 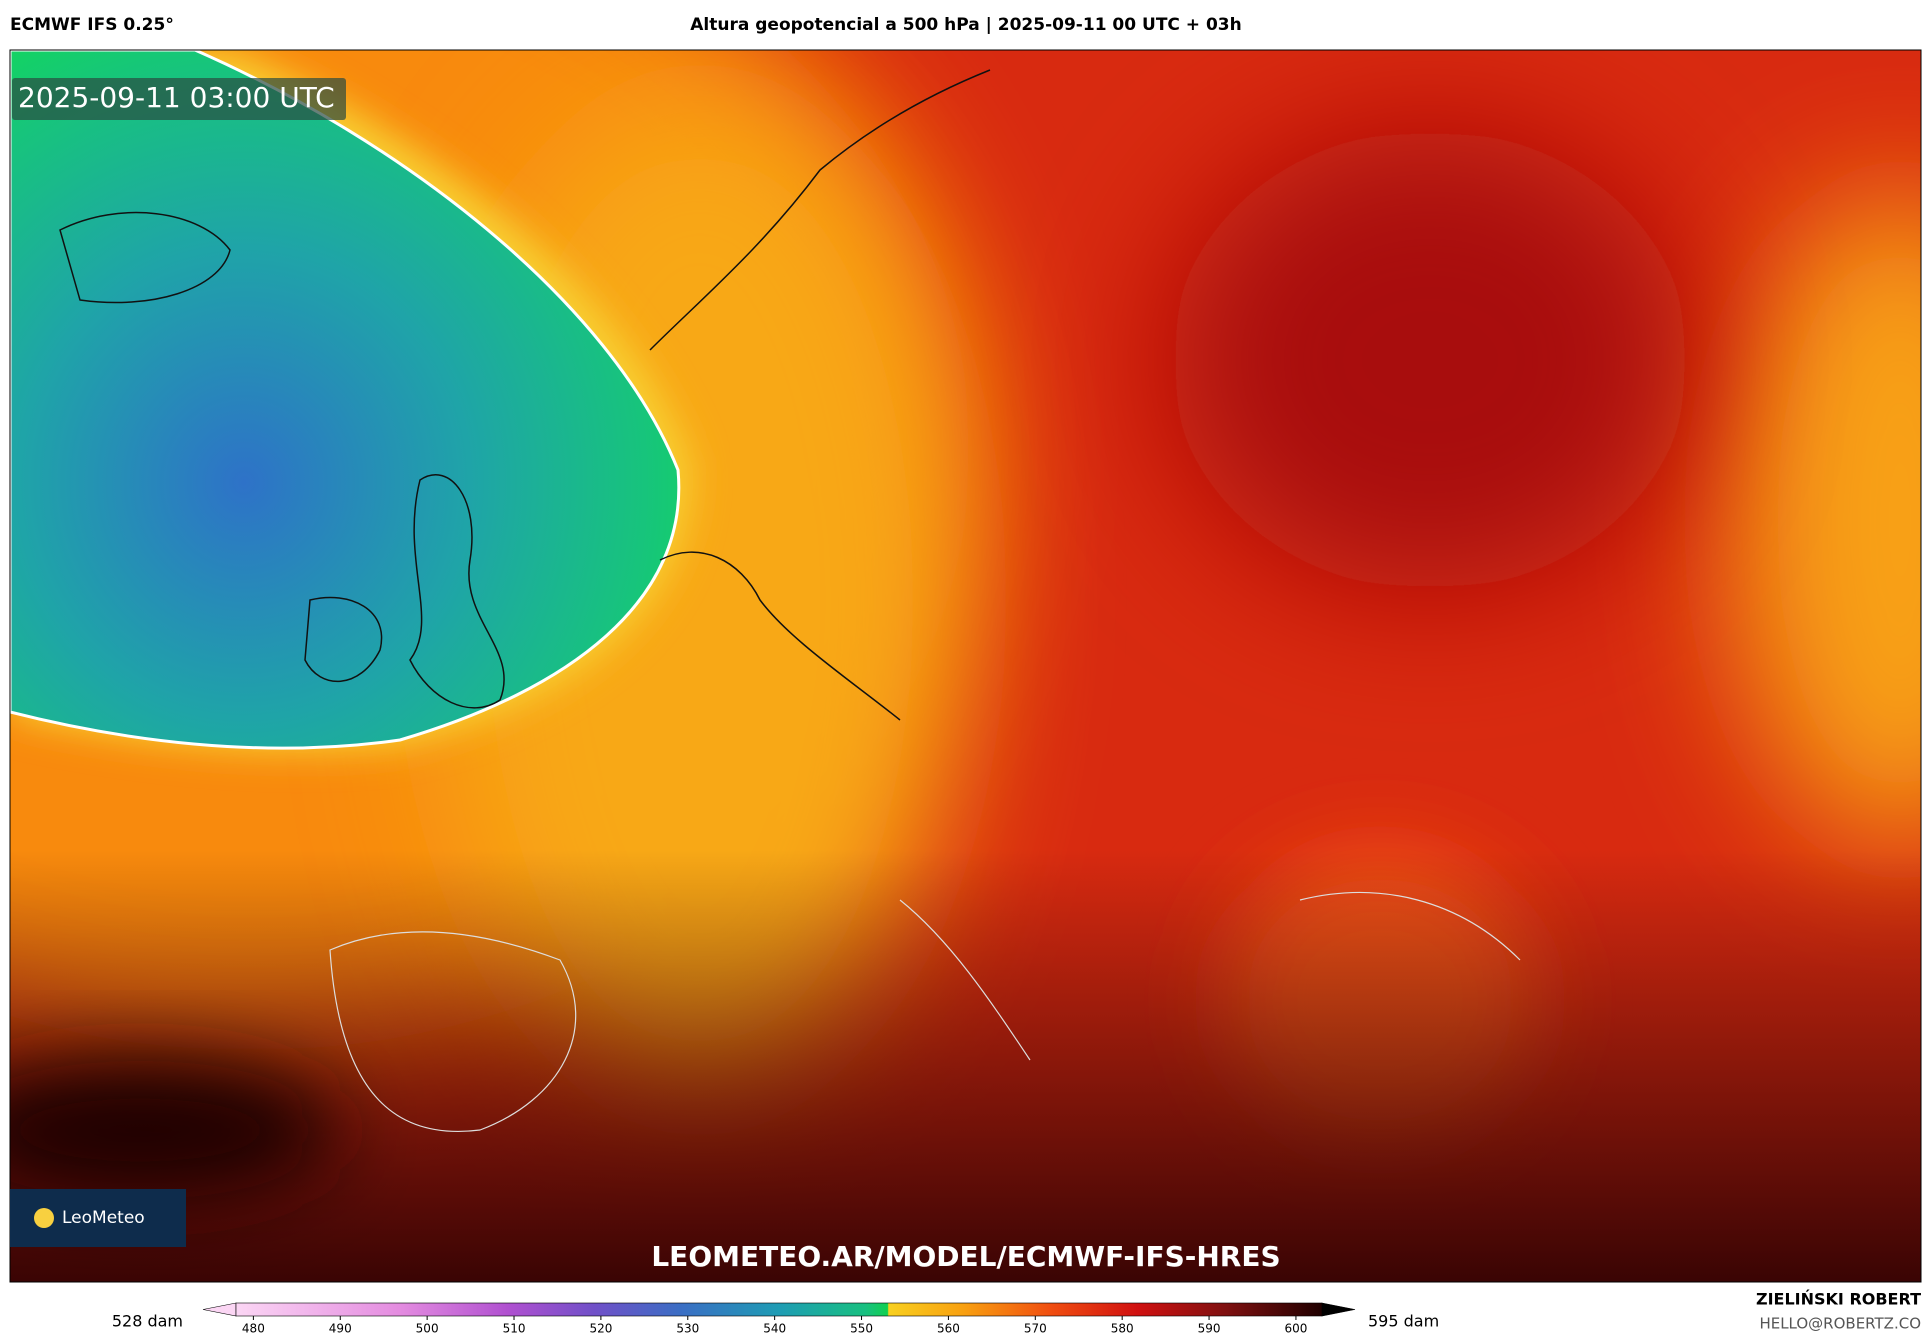 I want to click on colorbar-extend-high, so click(x=1338, y=1309).